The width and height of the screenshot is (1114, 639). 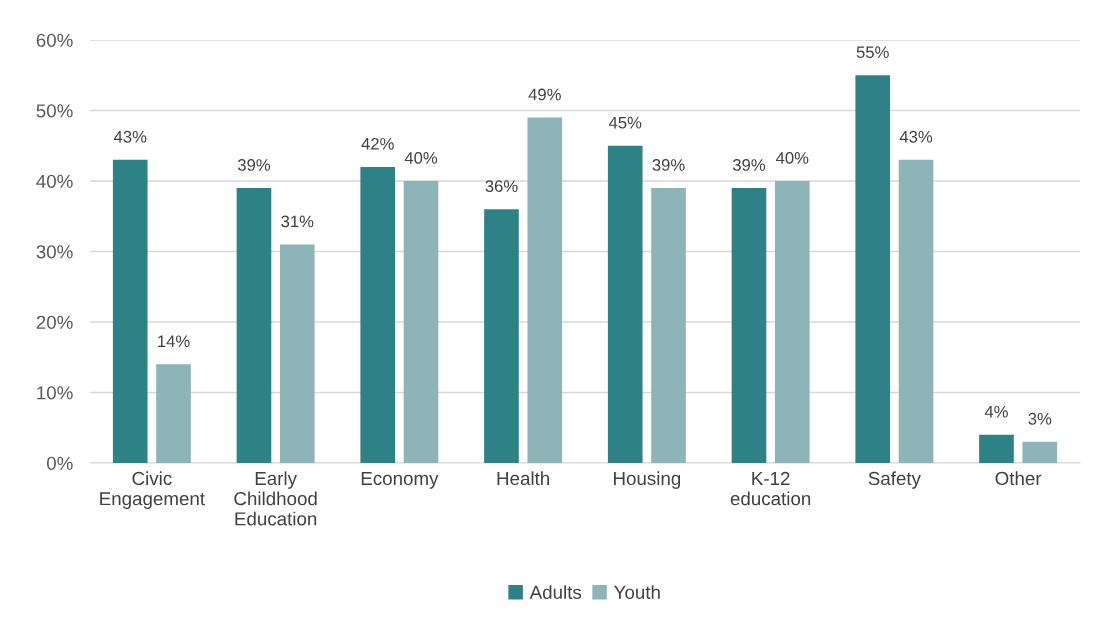 I want to click on y-tick-label: 30%, so click(x=54, y=252).